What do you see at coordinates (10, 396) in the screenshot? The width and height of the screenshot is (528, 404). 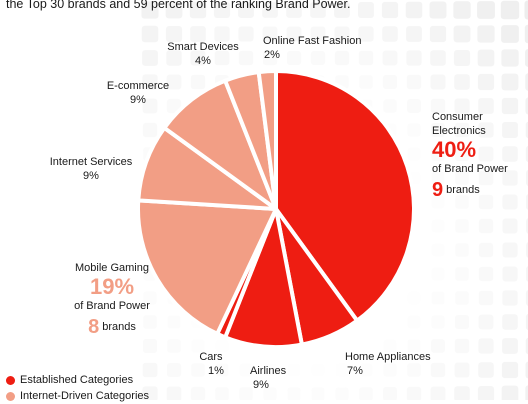 I see `legend-swatch-internet` at bounding box center [10, 396].